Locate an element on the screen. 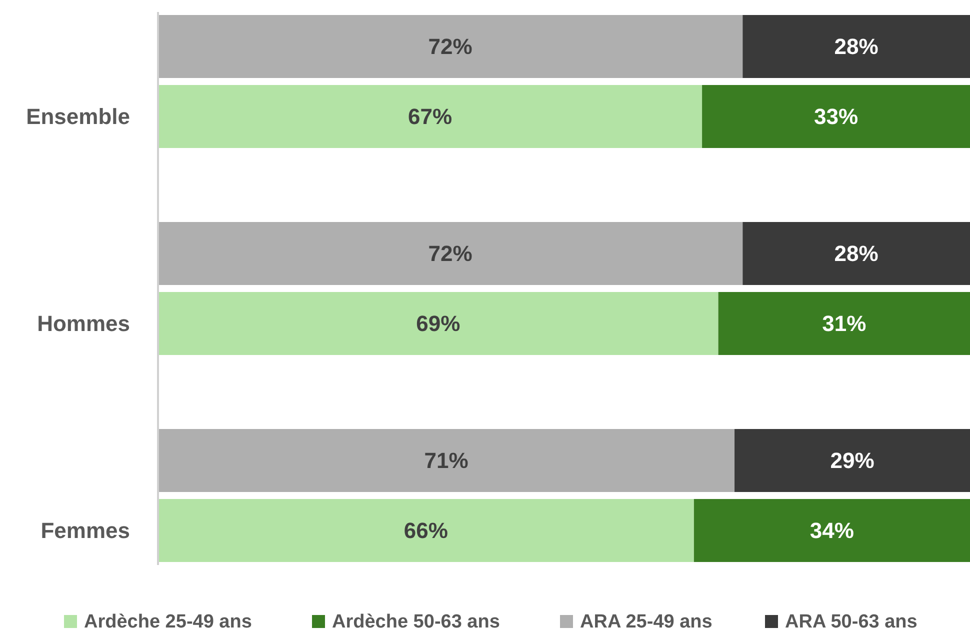  y-tick-label: Femmes is located at coordinates (85, 530).